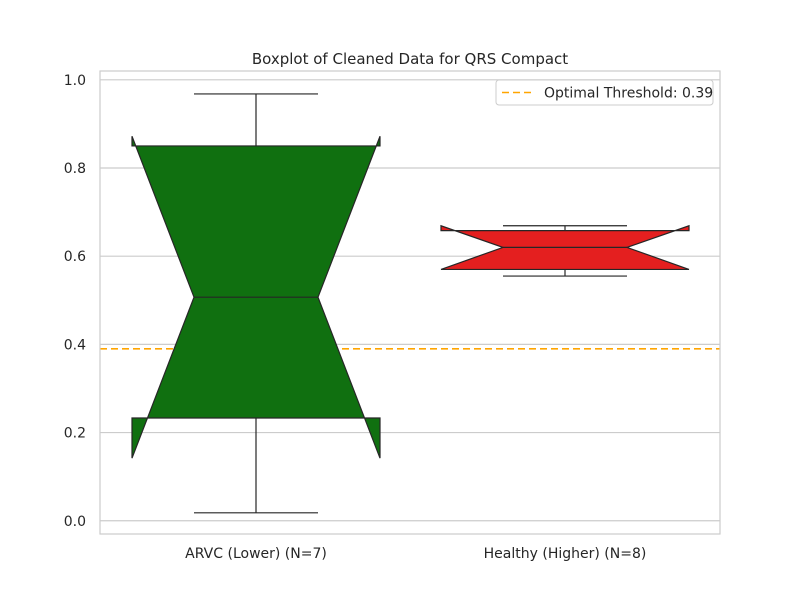 This screenshot has height=600, width=800. What do you see at coordinates (628, 94) in the screenshot?
I see `legend-threshold-label: Optimal Threshold: 0.39` at bounding box center [628, 94].